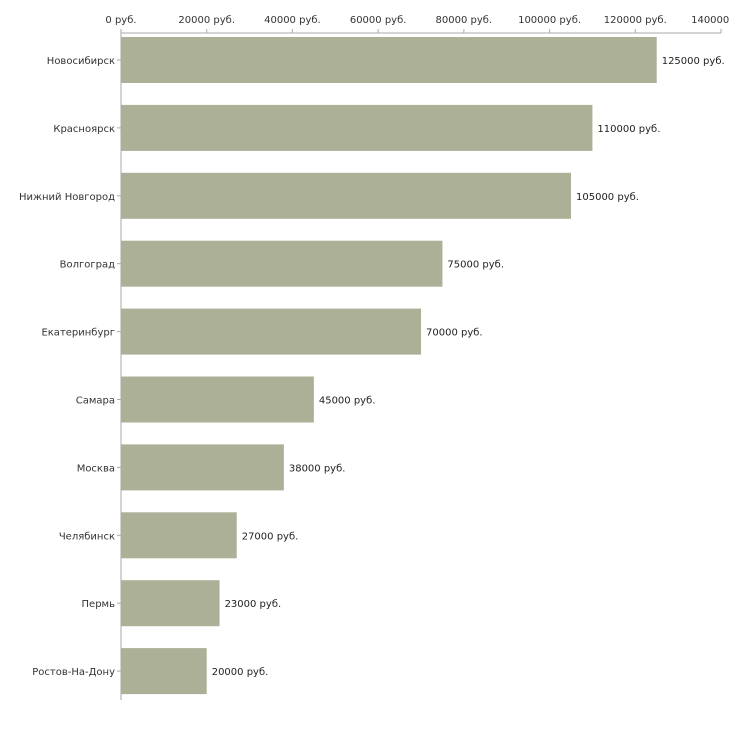  Describe the element at coordinates (454, 333) in the screenshot. I see `value-label: 70000 руб.` at that location.